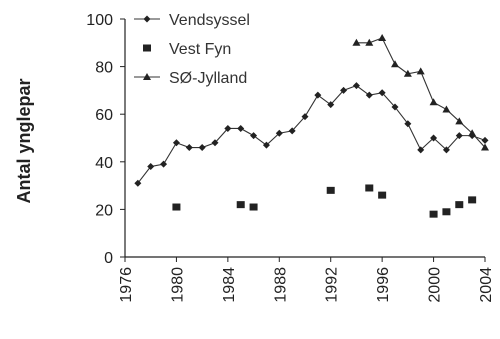 The image size is (500, 339). Describe the element at coordinates (229, 285) in the screenshot. I see `x-tick-label: 1984` at that location.